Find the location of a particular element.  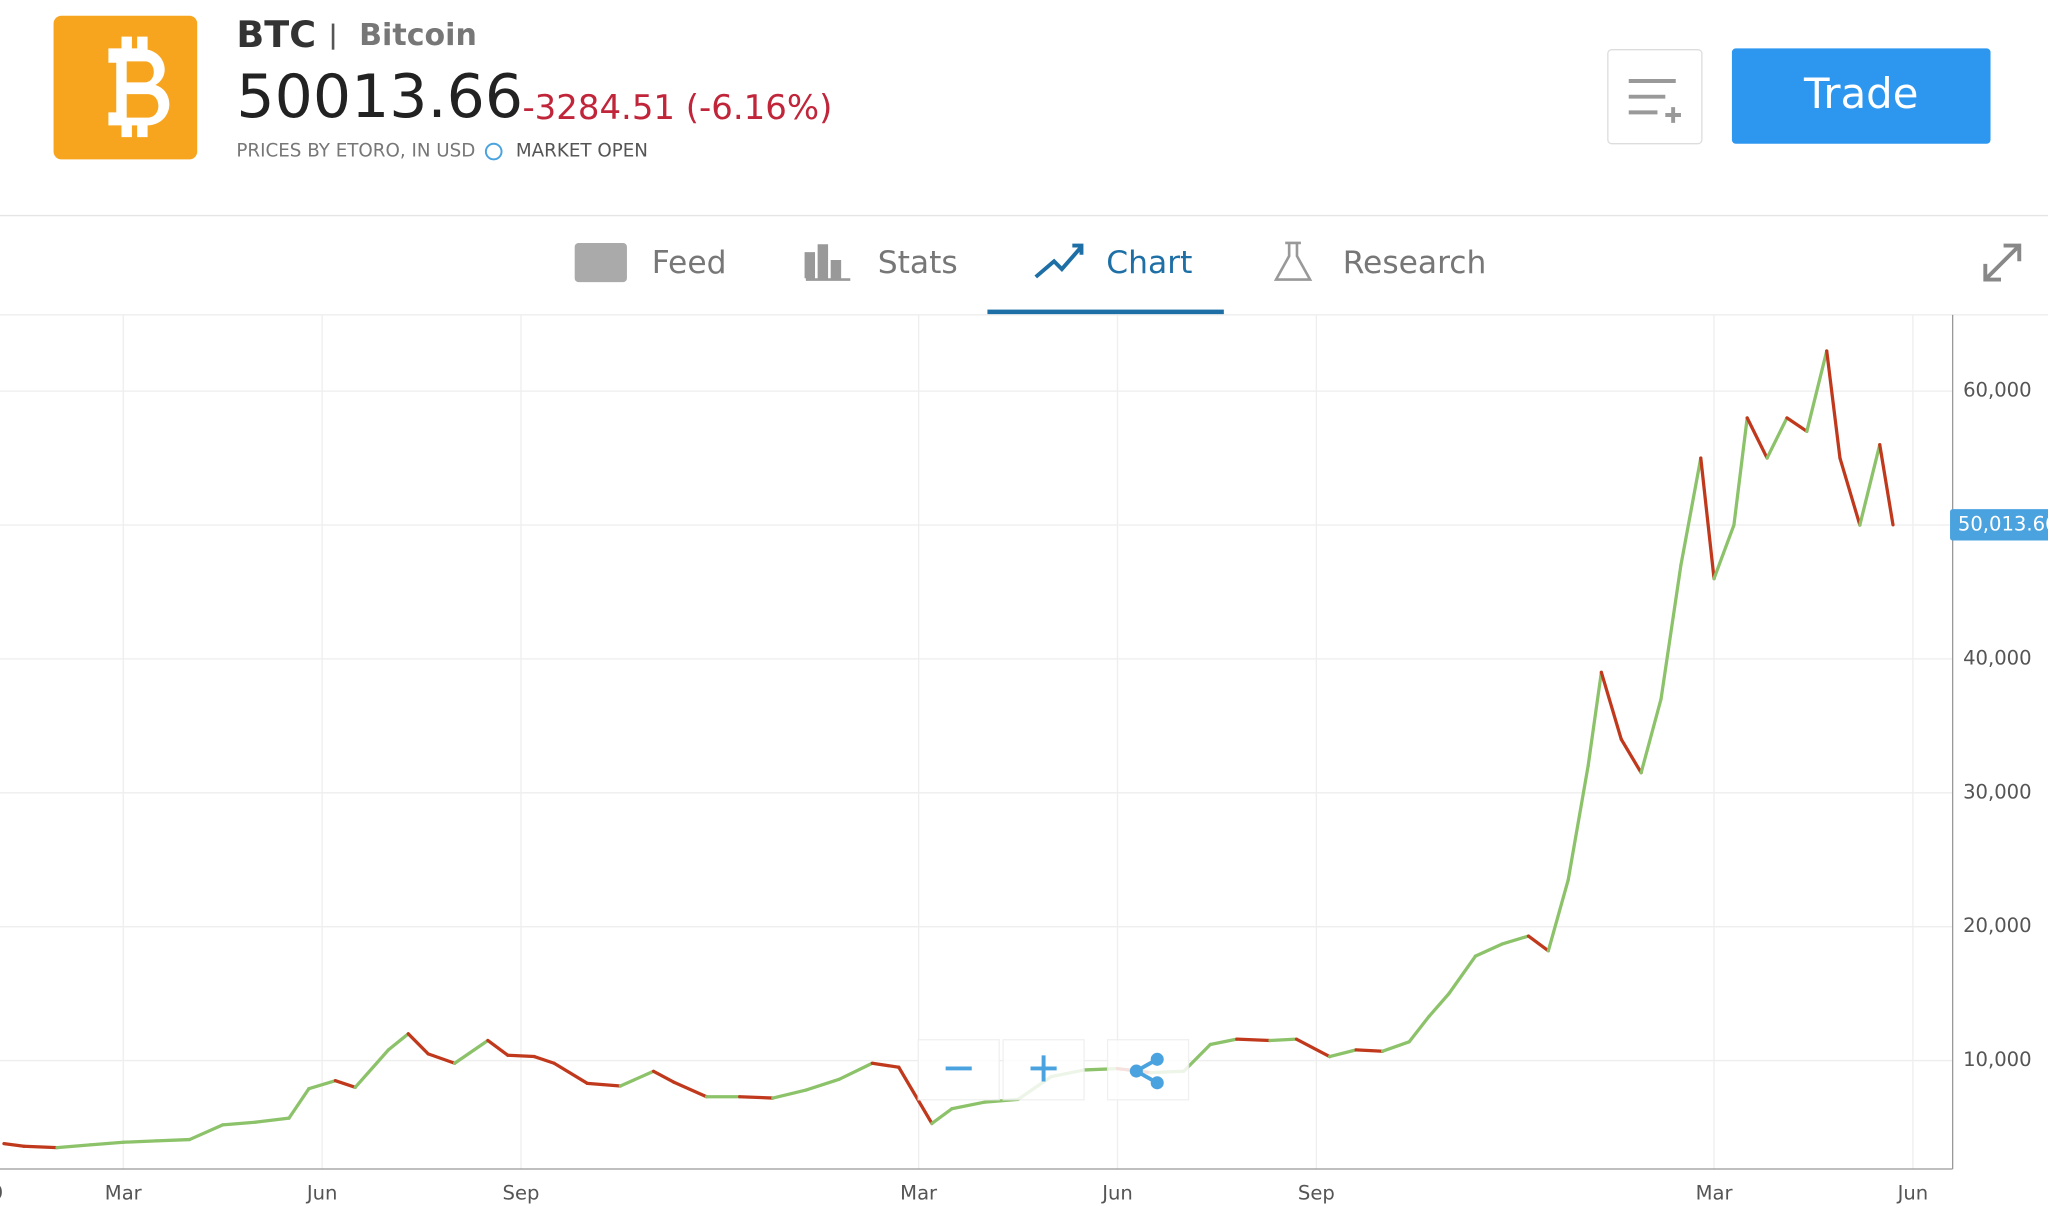

y-tick-label: 30,000 is located at coordinates (1997, 791).